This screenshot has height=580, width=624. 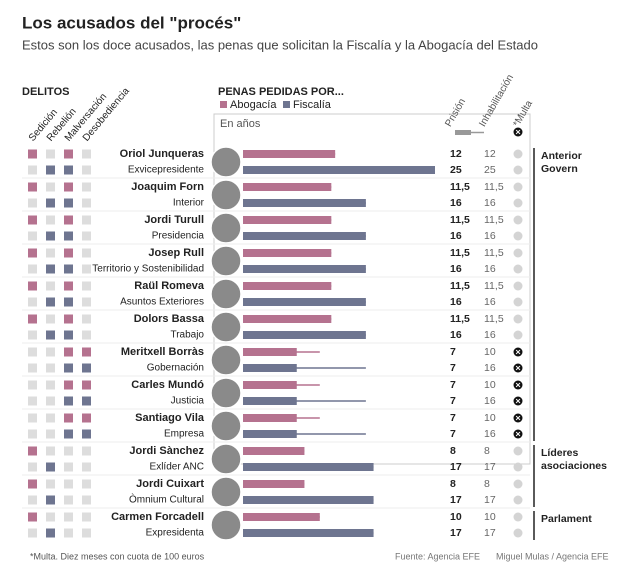 I want to click on delitos-title: DELITOS, so click(x=45, y=92).